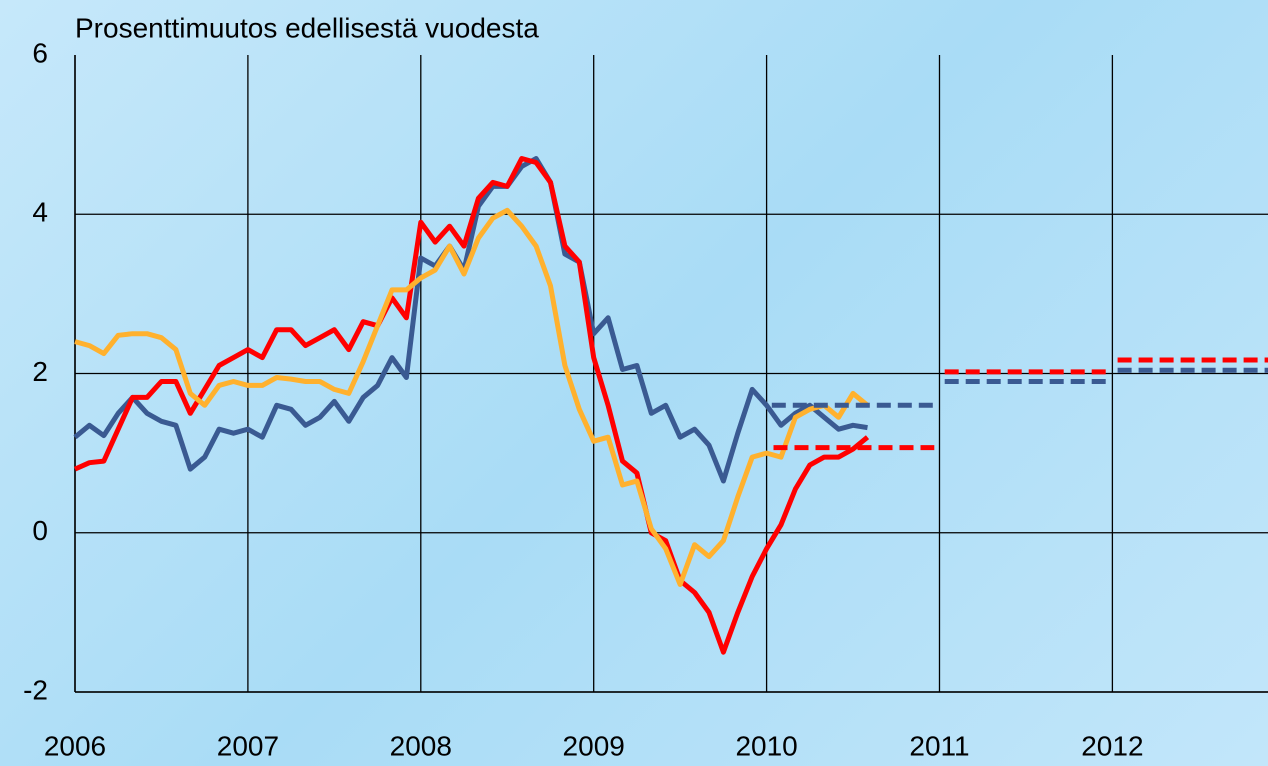 The width and height of the screenshot is (1268, 766). What do you see at coordinates (248, 745) in the screenshot?
I see `x-tick-label: 2007` at bounding box center [248, 745].